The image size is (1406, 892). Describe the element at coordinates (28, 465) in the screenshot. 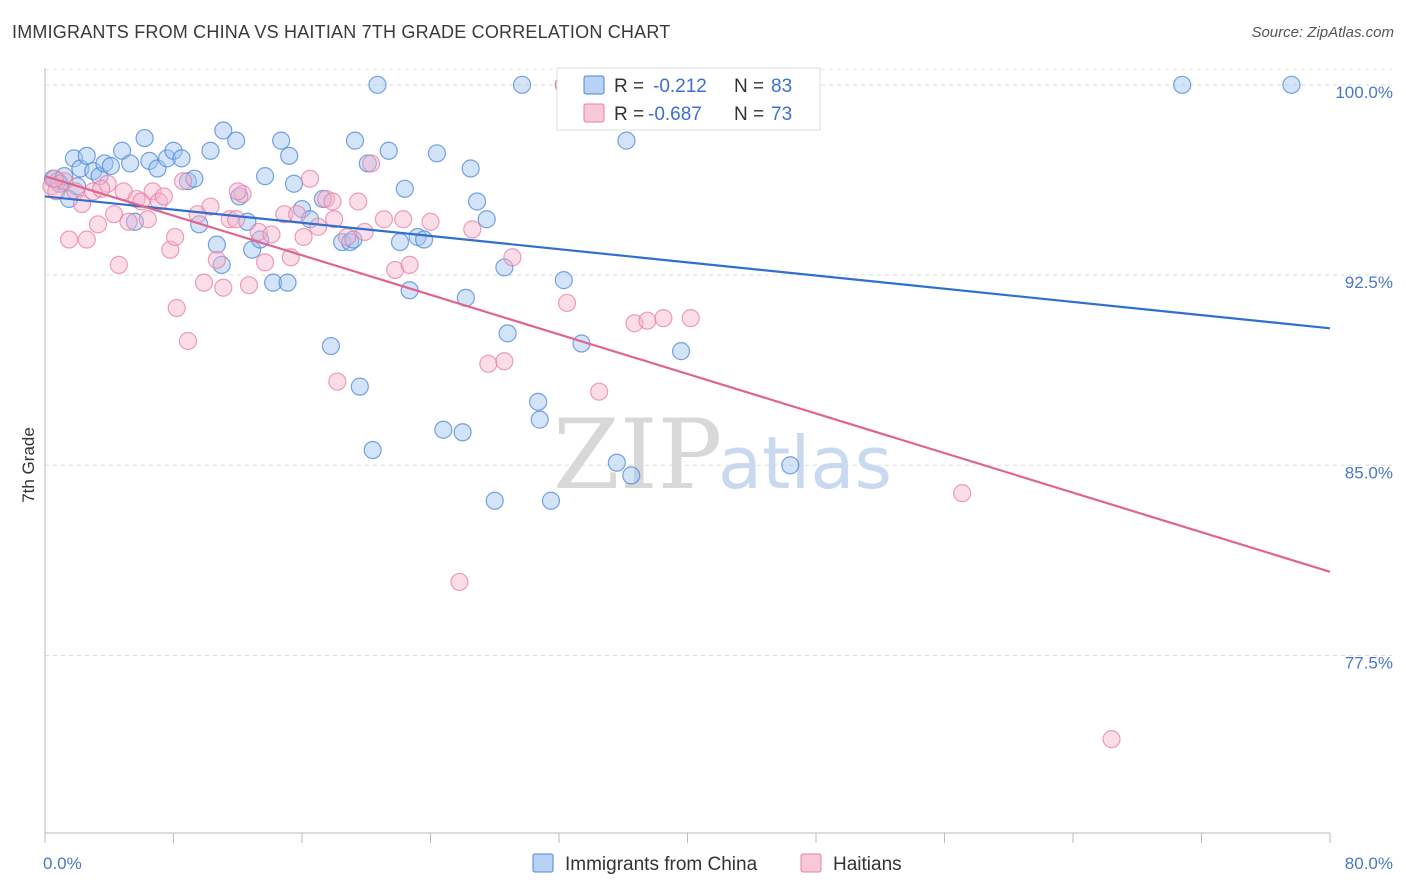

I see `y-axis-title: 7th Grade` at that location.